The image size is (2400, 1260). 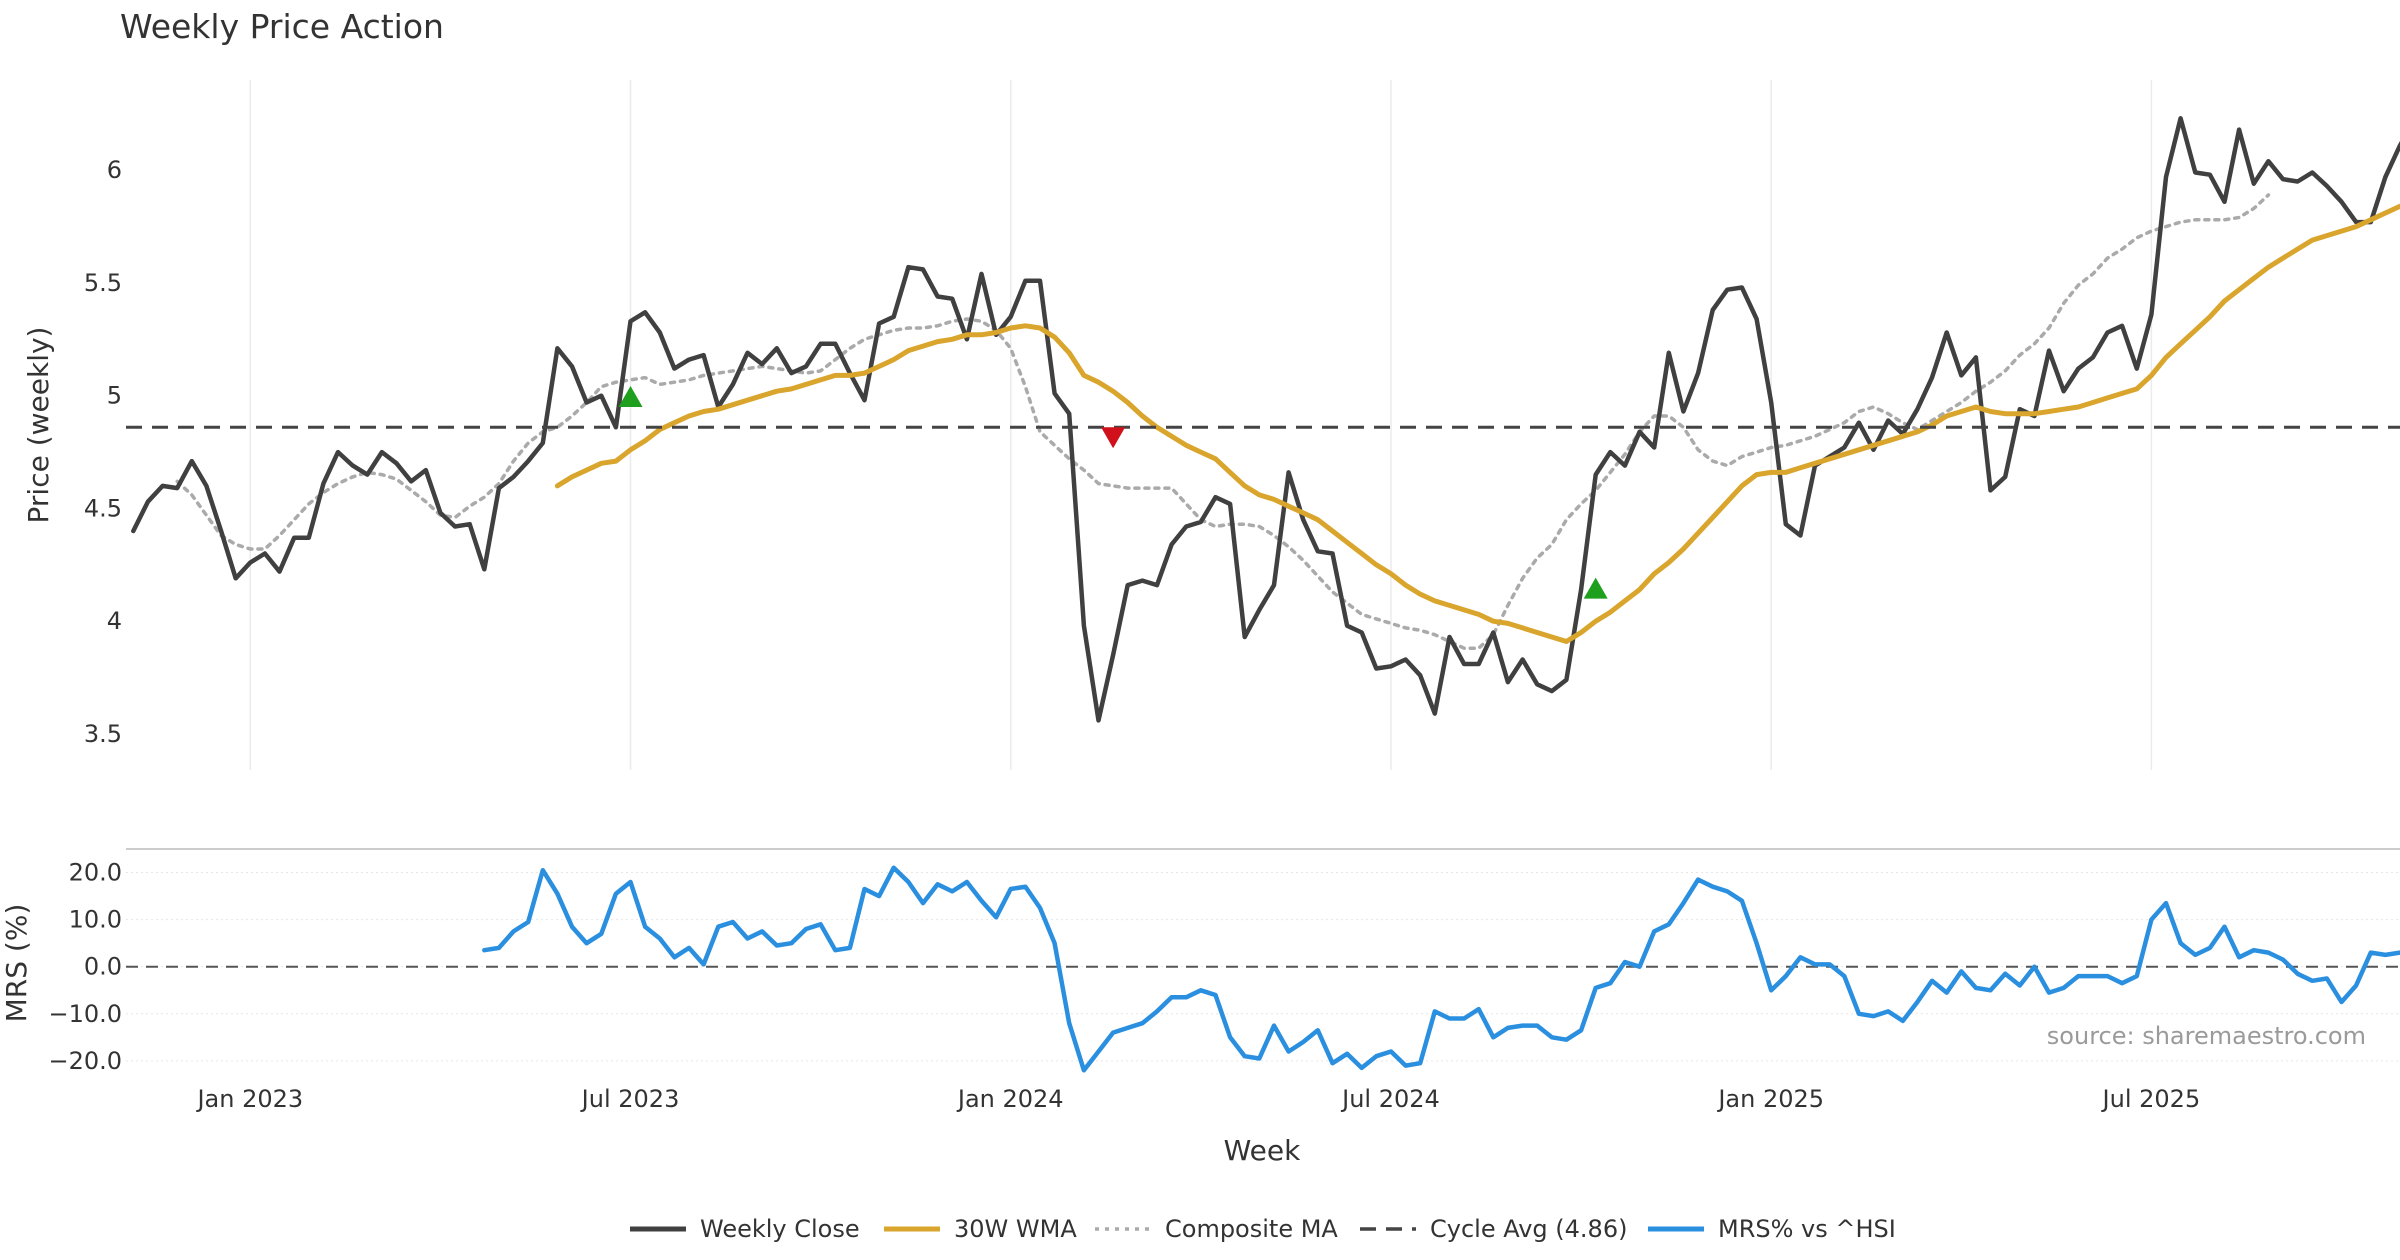 What do you see at coordinates (114, 621) in the screenshot?
I see `price-y-tick-label: 4` at bounding box center [114, 621].